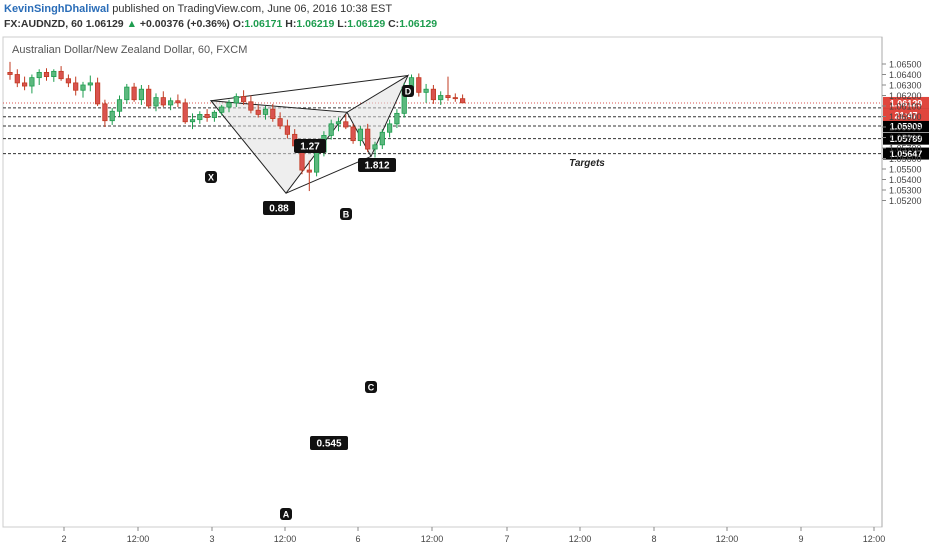 The image size is (932, 555). I want to click on level-badge-label: 1.05789, so click(906, 139).